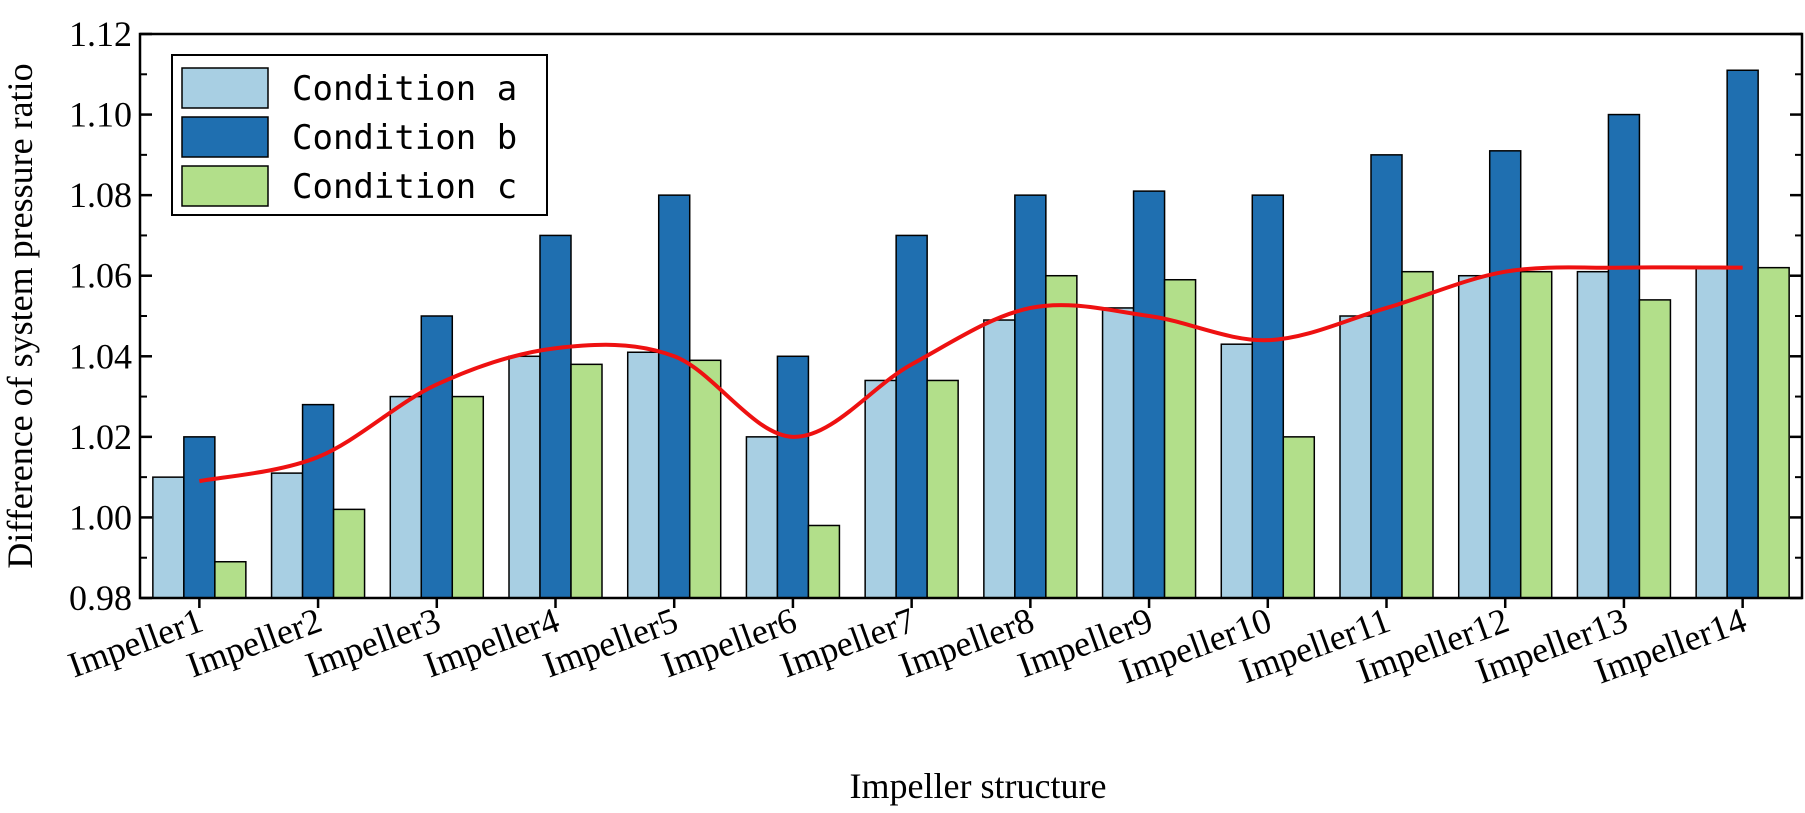  I want to click on y-tick-label: 1.08, so click(100, 195).